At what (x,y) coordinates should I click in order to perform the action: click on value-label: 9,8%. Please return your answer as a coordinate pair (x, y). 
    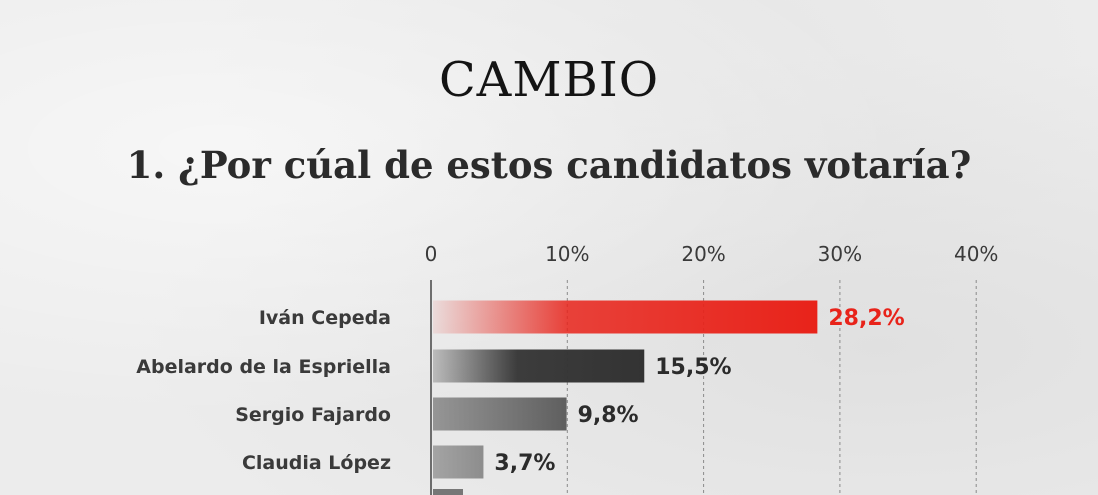
    Looking at the image, I should click on (608, 415).